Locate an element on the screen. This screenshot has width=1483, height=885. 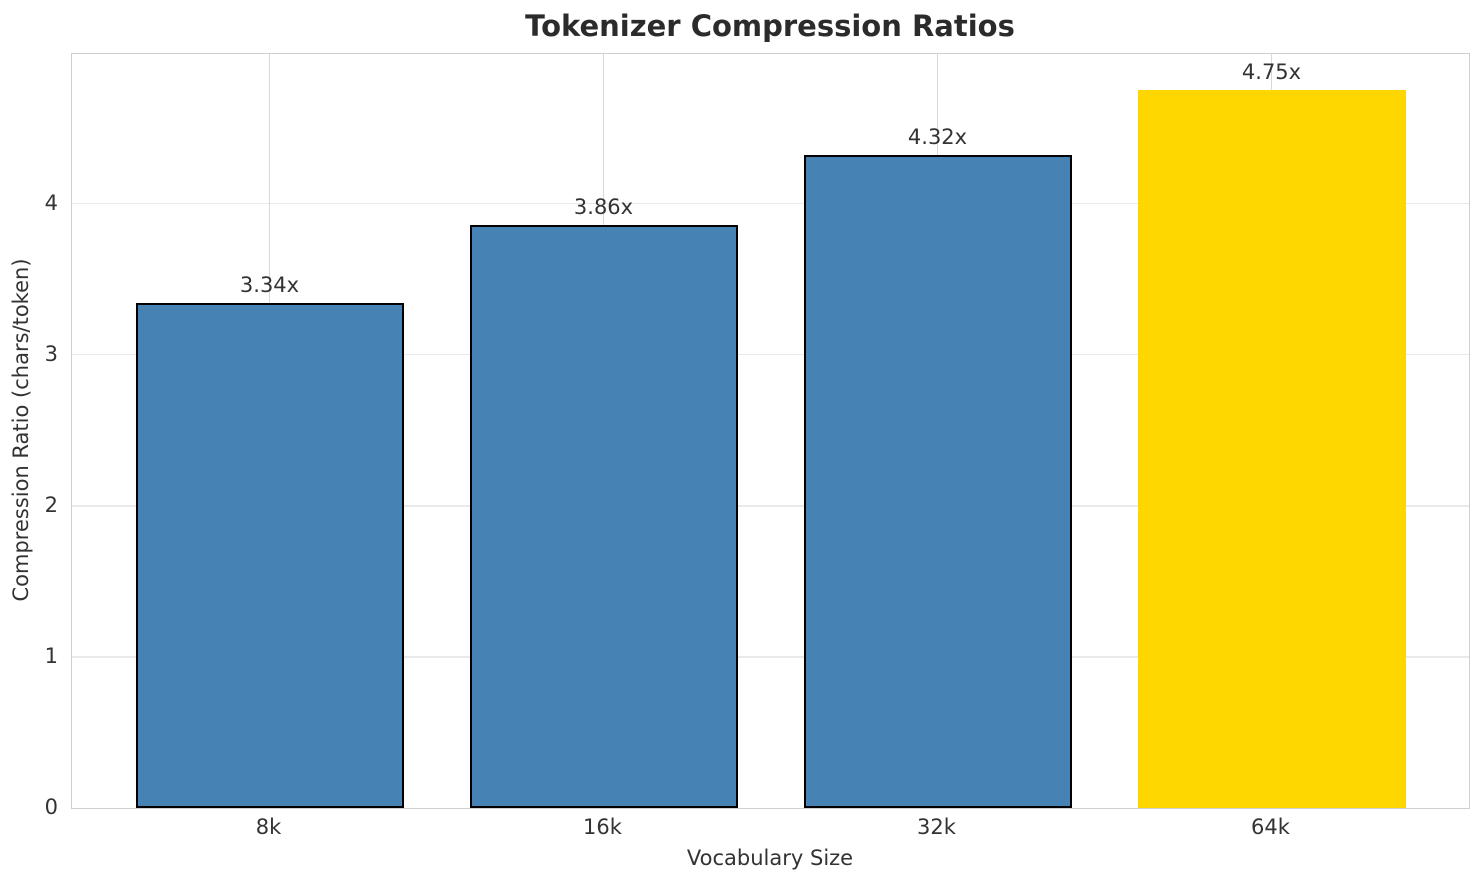
bar-value-label: 4.32x is located at coordinates (937, 137).